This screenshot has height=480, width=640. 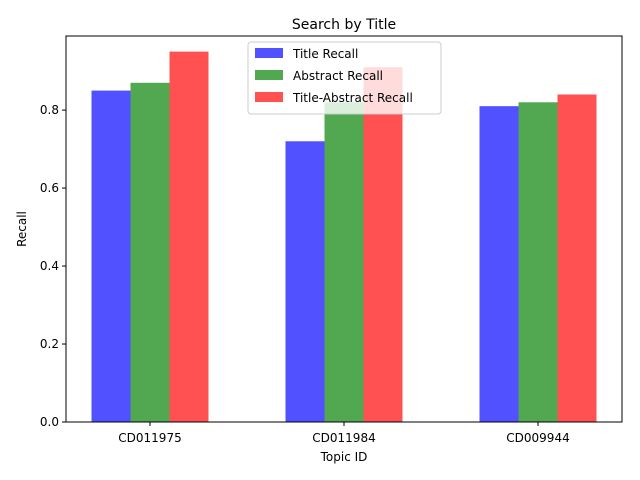 I want to click on bar-abstract-recall-cd011975, so click(x=150, y=252).